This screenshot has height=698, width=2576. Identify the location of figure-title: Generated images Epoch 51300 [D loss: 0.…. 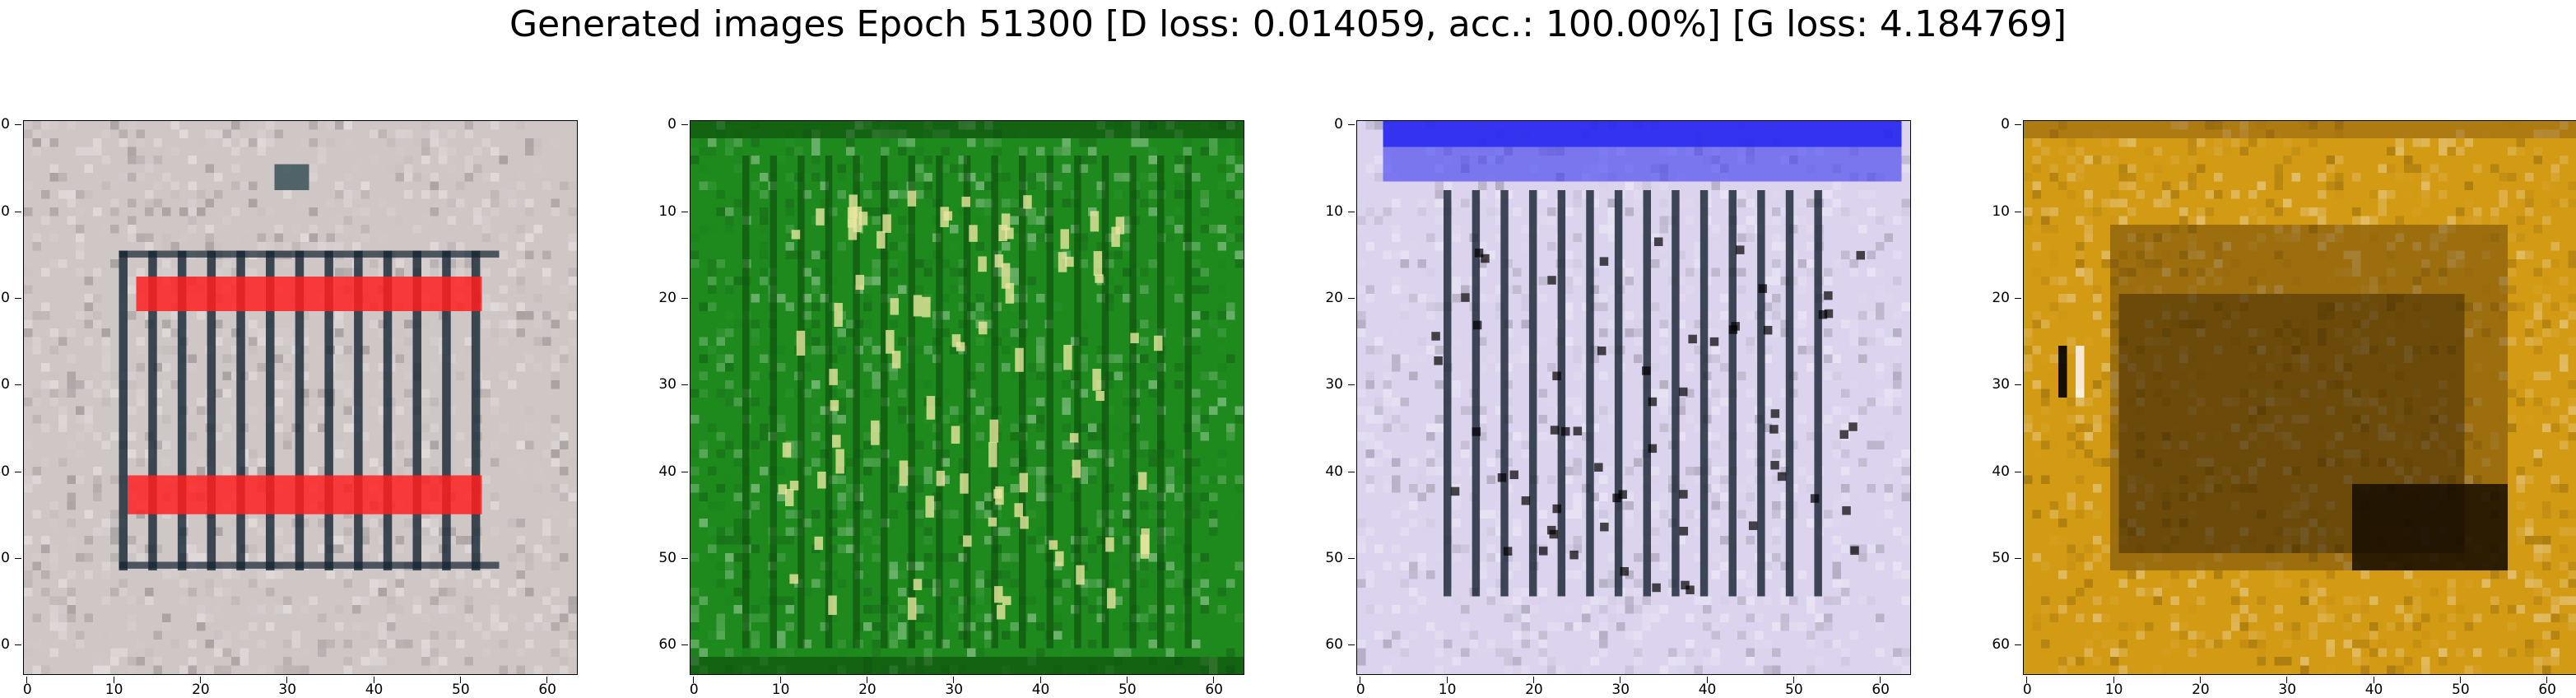
(1288, 24).